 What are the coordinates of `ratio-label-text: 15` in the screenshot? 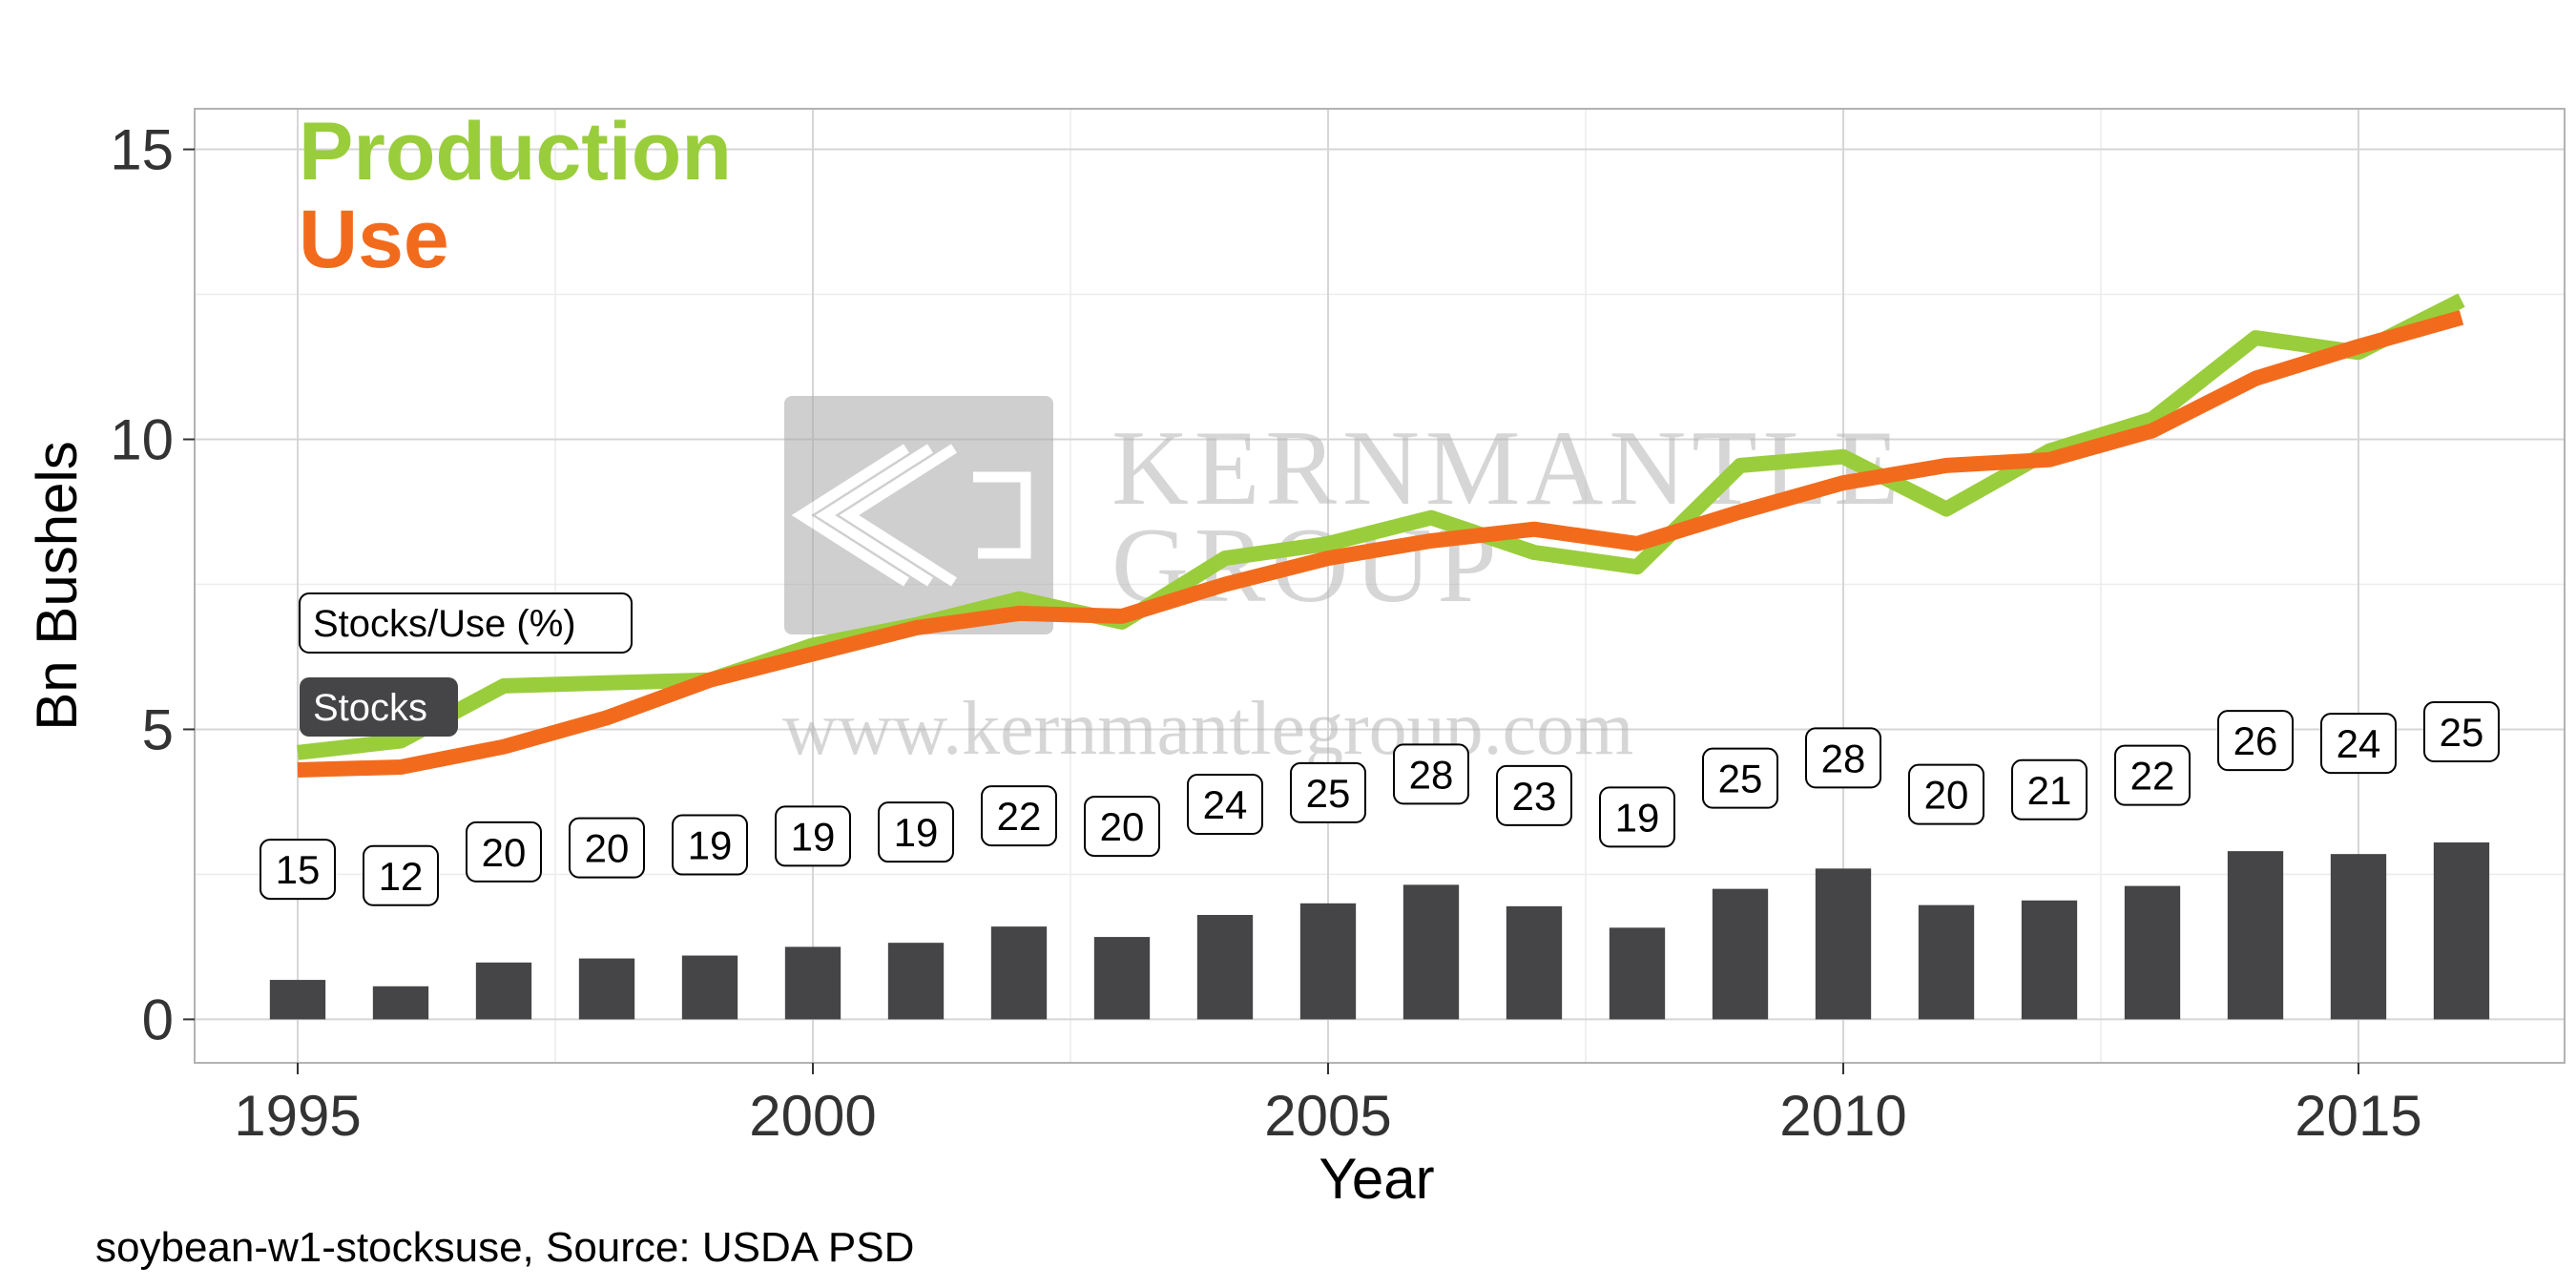 It's located at (298, 869).